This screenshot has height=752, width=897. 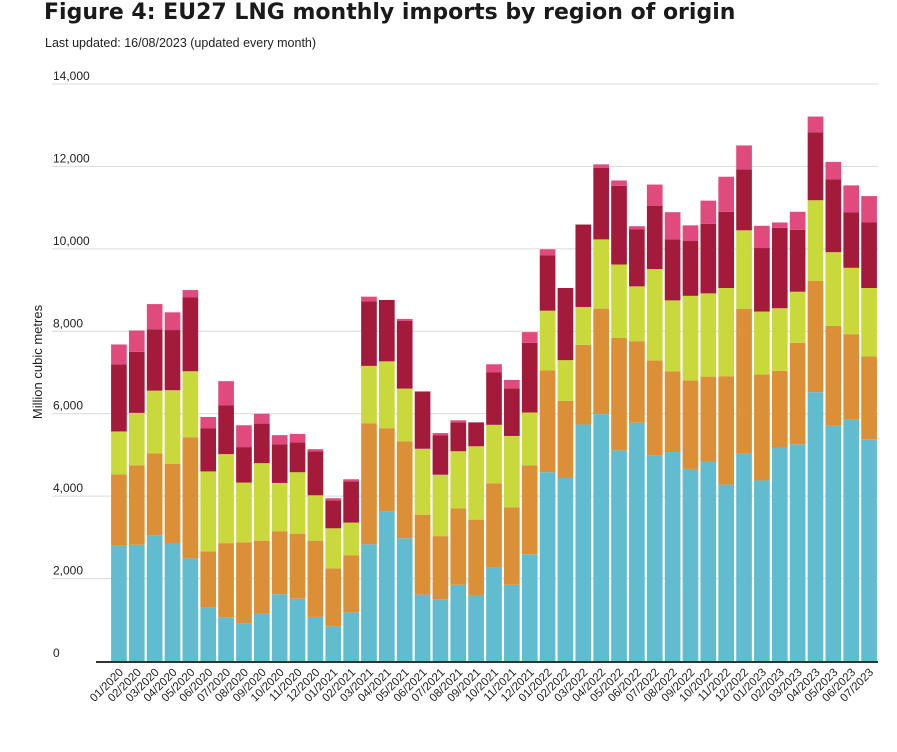 What do you see at coordinates (71, 241) in the screenshot?
I see `y-tick-label: 10,000` at bounding box center [71, 241].